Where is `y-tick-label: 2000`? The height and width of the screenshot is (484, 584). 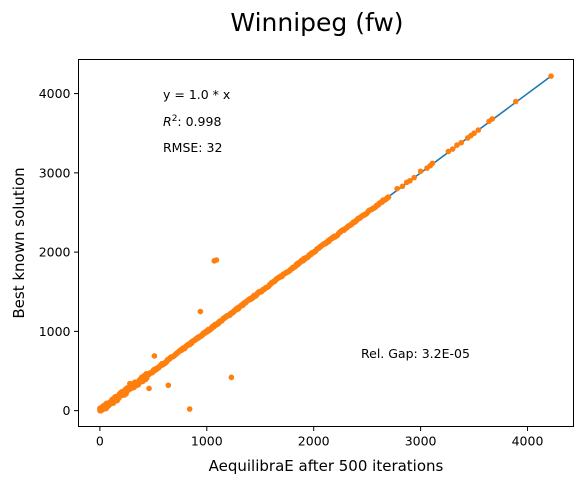
y-tick-label: 2000 is located at coordinates (55, 252).